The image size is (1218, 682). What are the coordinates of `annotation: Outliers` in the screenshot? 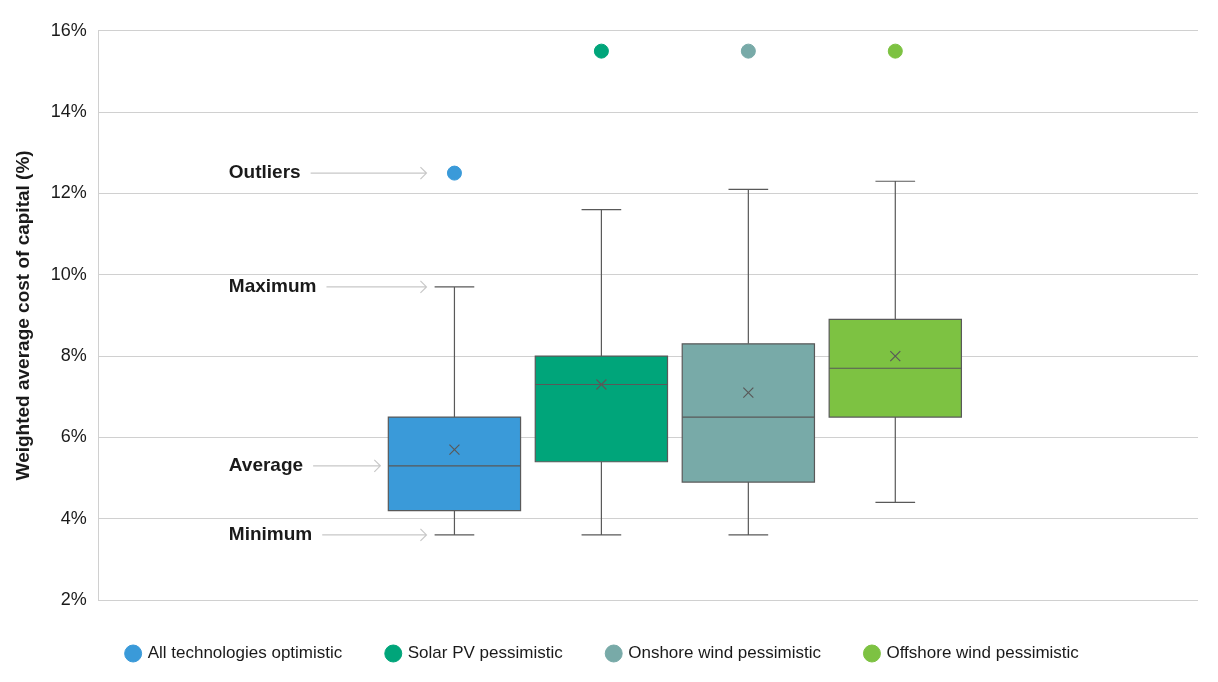 It's located at (264, 172).